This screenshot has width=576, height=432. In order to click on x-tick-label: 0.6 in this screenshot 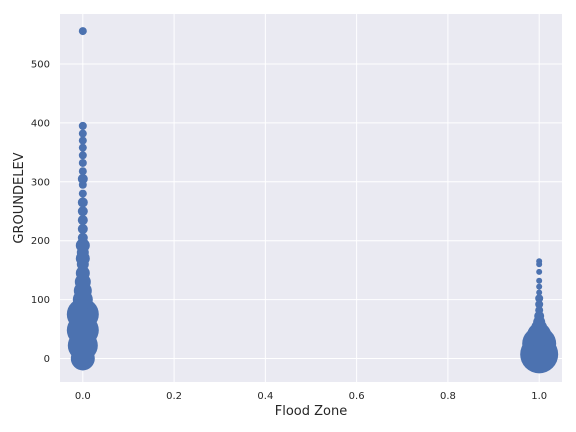, I will do `click(357, 396)`.